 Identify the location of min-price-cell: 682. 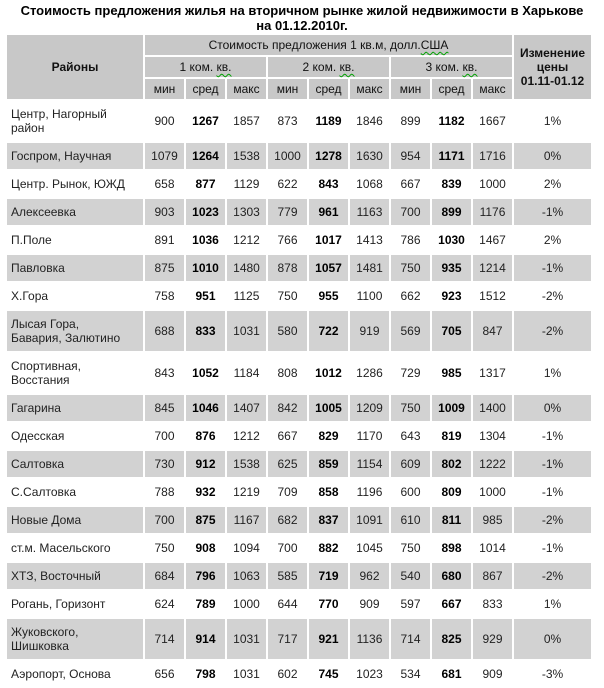
(287, 520).